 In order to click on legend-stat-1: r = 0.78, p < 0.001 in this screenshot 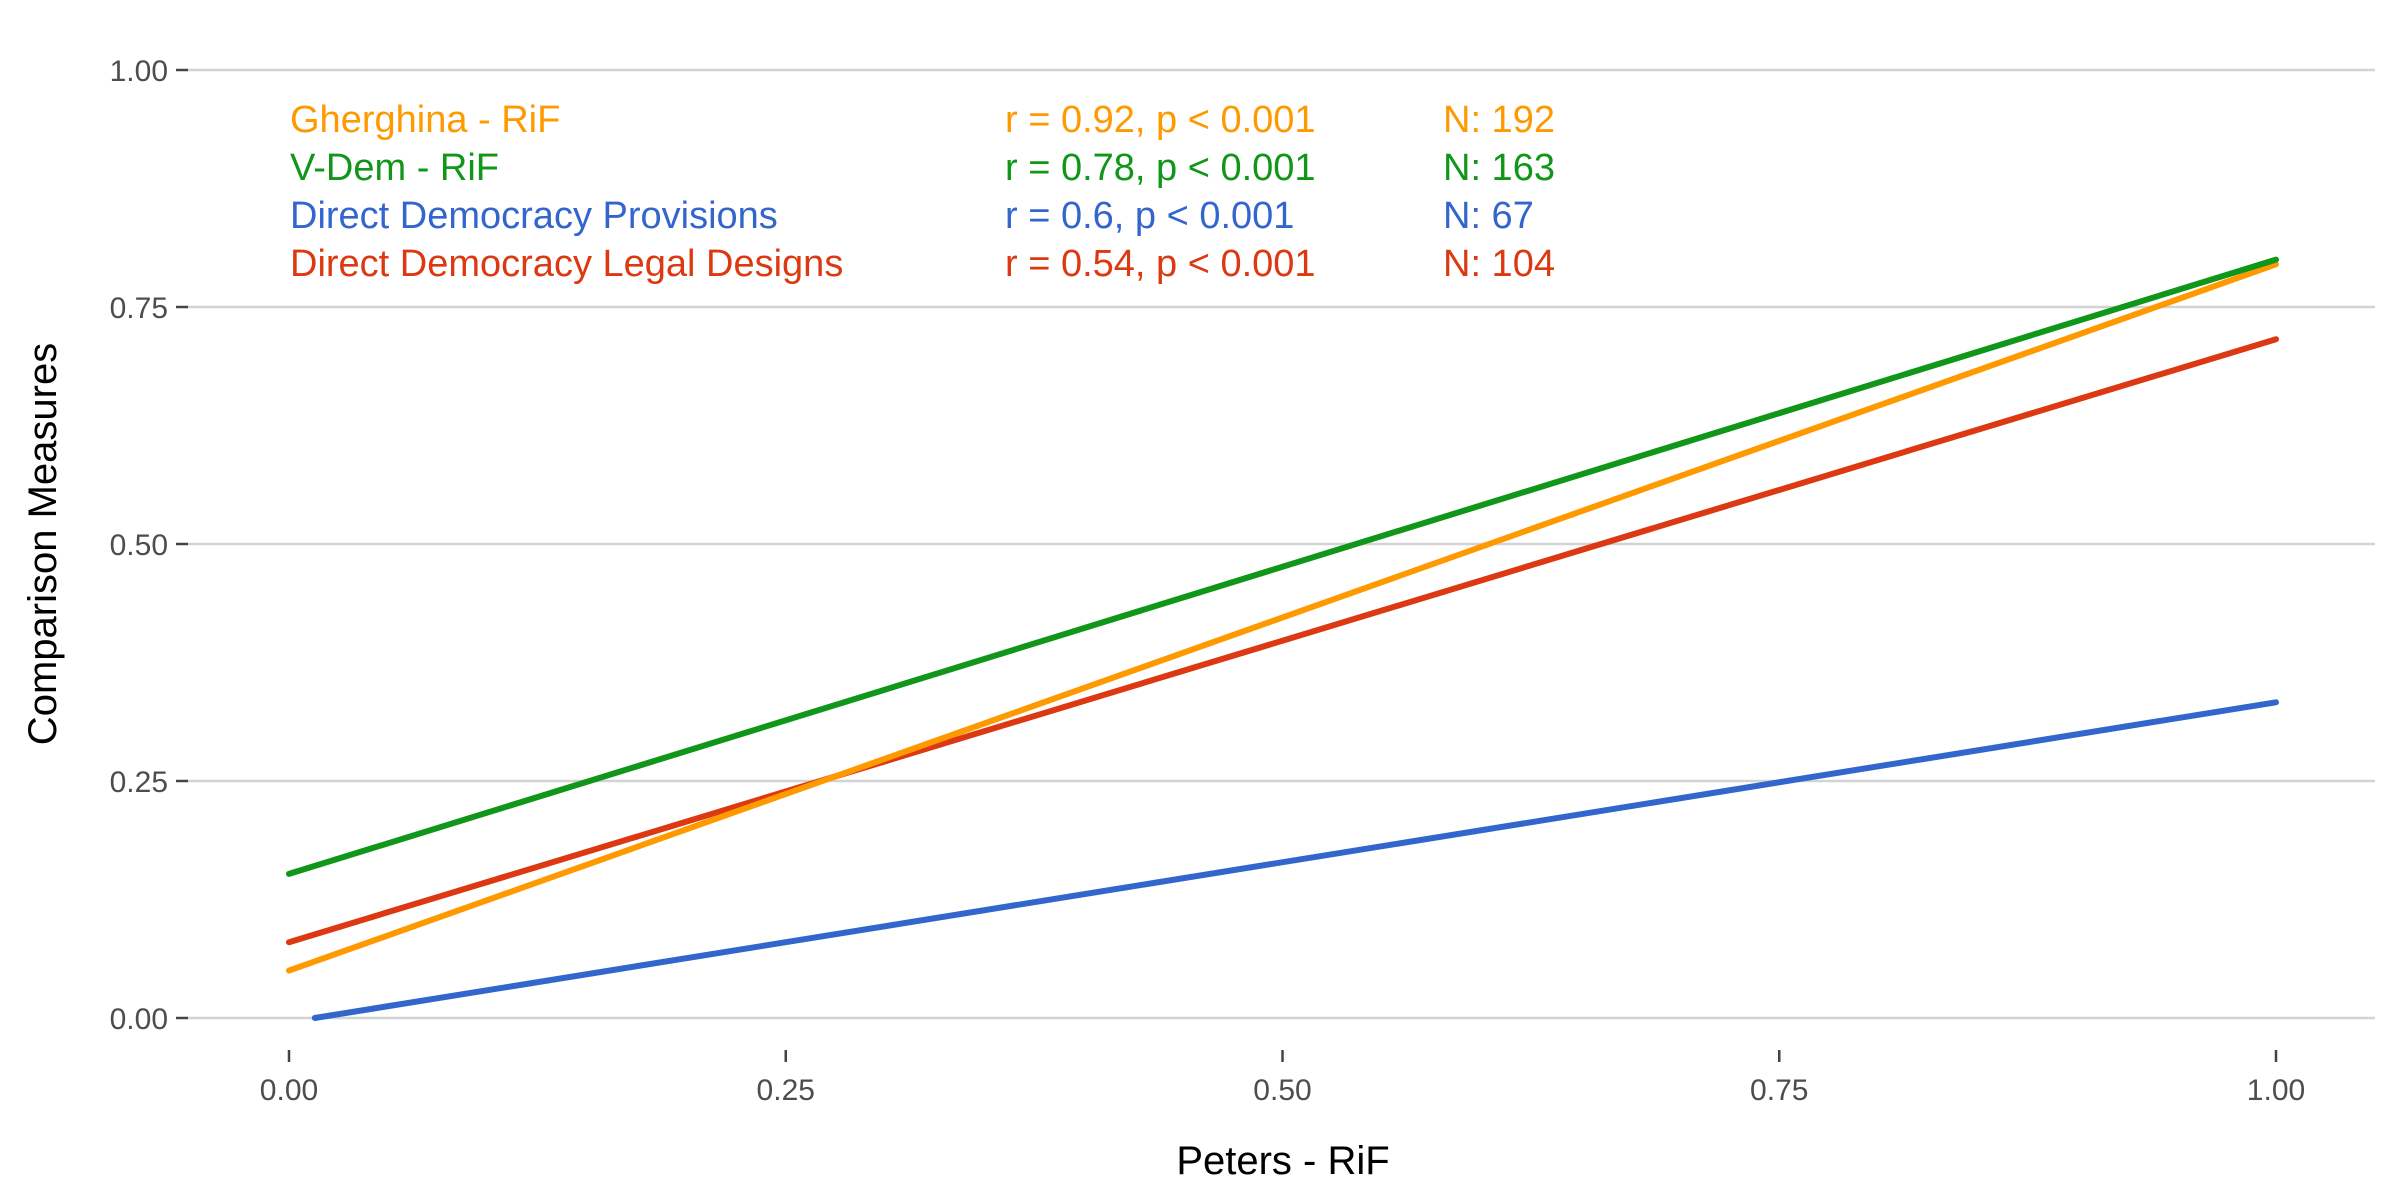, I will do `click(1160, 168)`.